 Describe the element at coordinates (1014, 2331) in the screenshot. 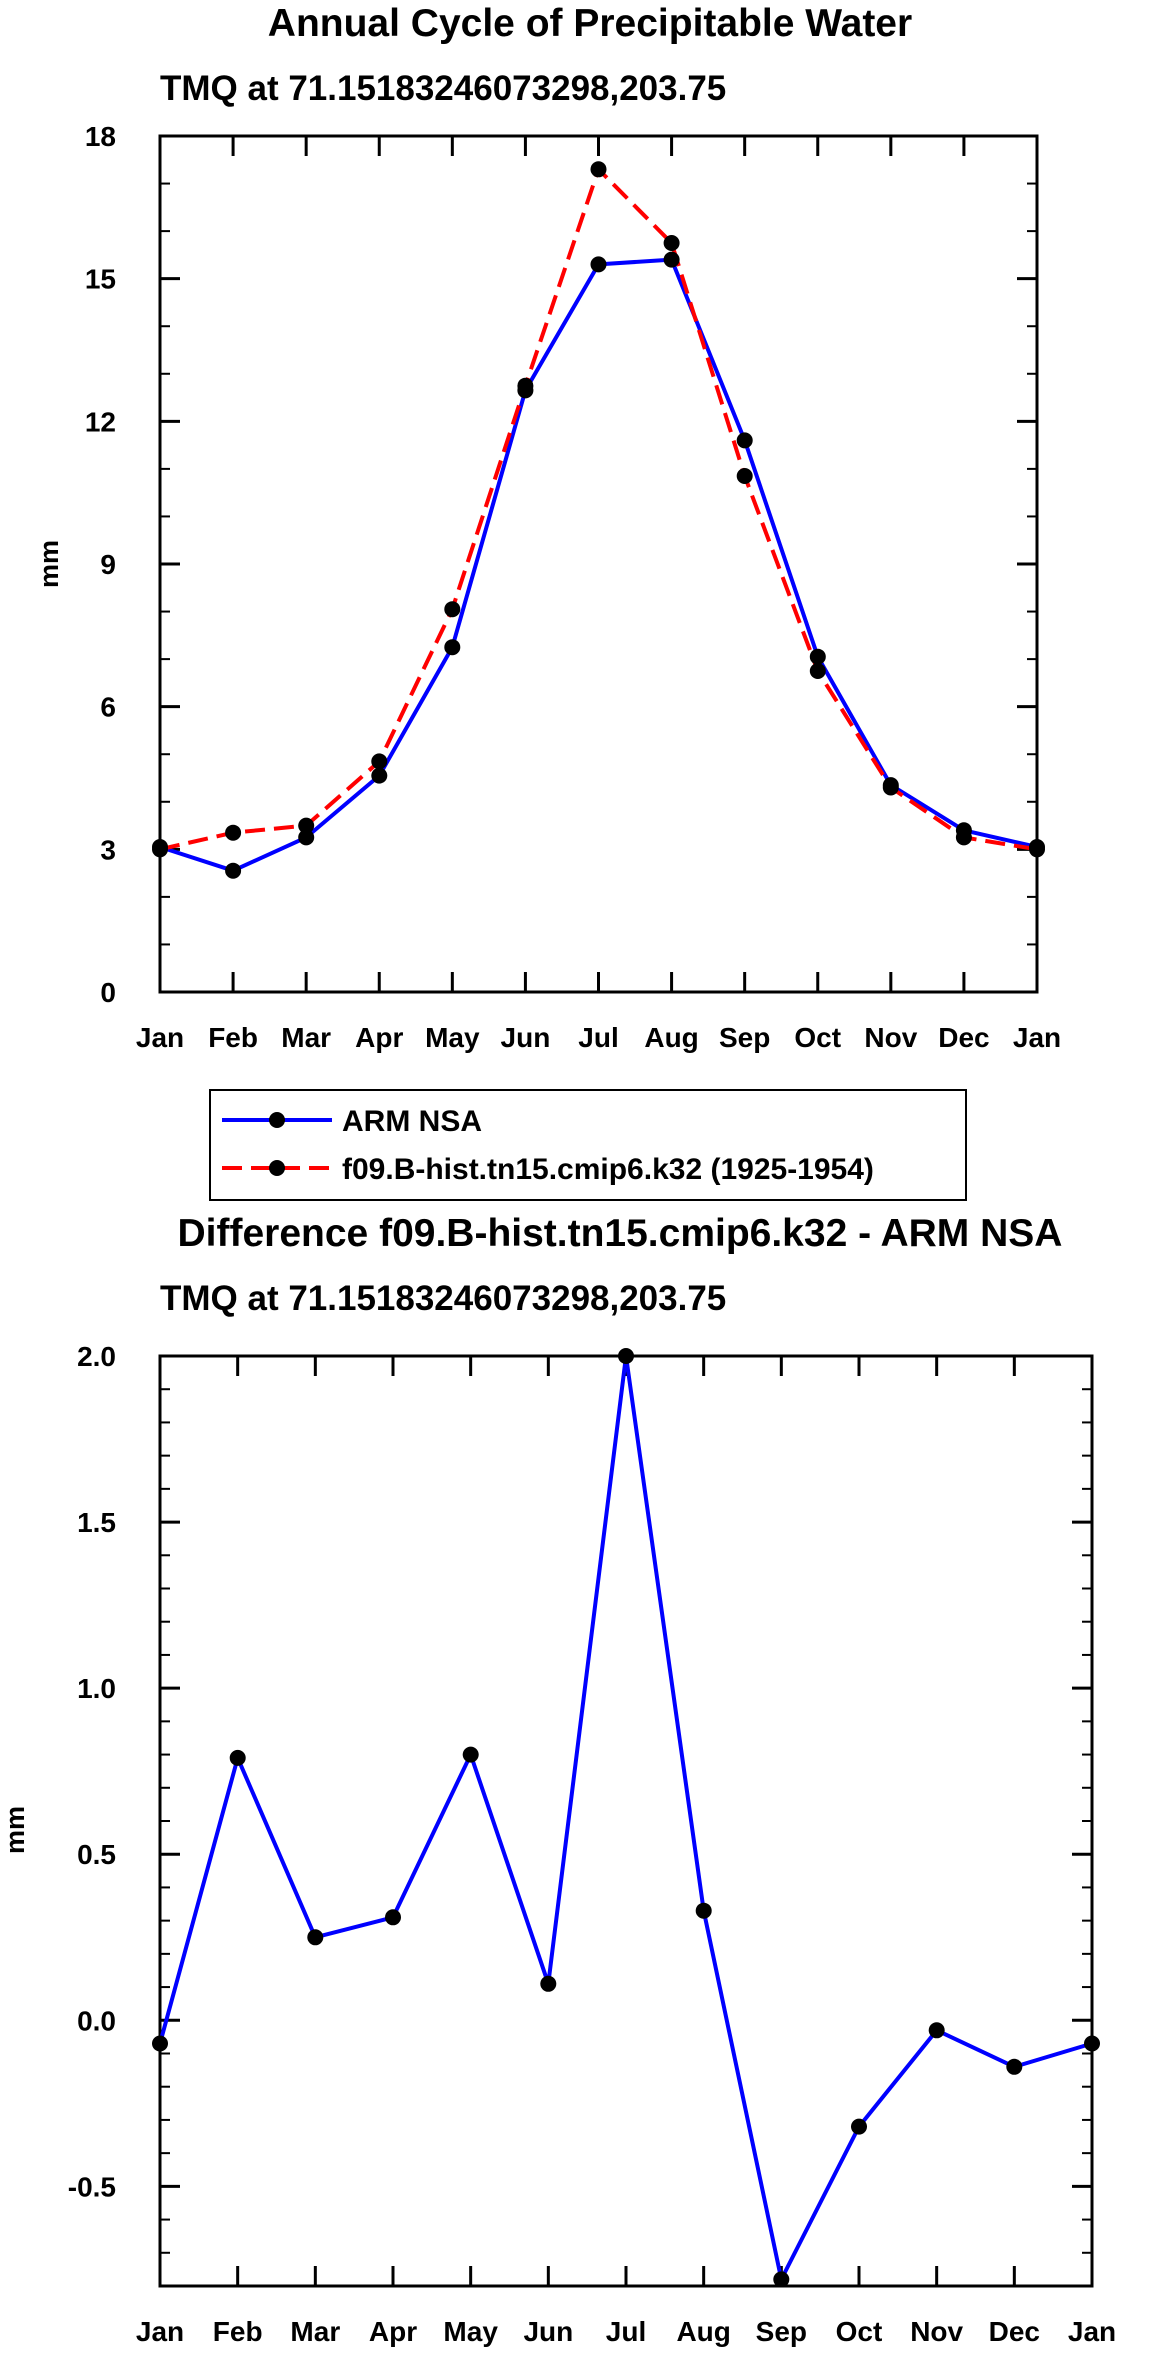

I see `difference-chart-xtick-label: Dec` at that location.